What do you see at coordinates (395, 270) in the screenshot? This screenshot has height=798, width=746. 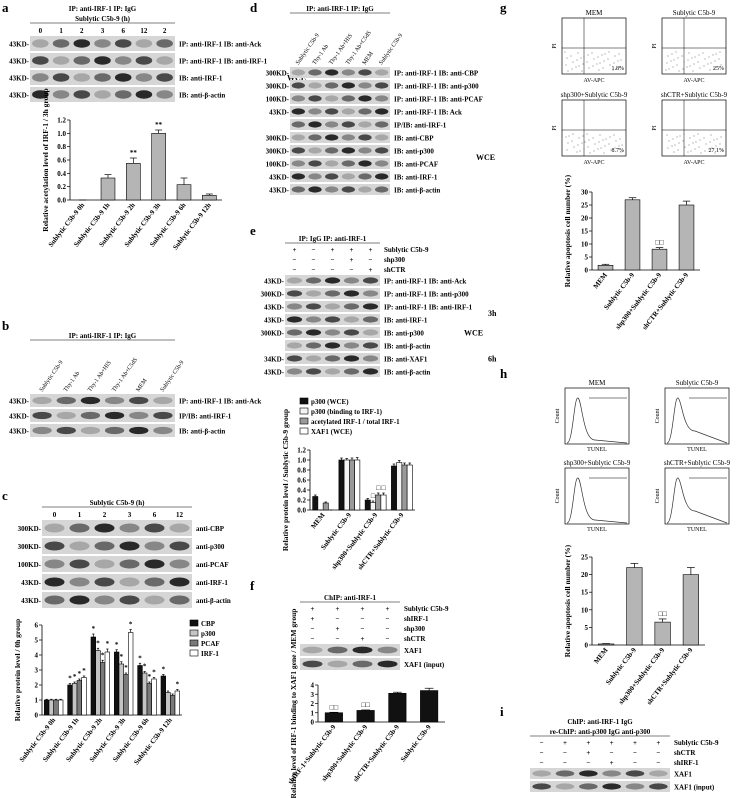 I see `treatment-name: shCTR` at bounding box center [395, 270].